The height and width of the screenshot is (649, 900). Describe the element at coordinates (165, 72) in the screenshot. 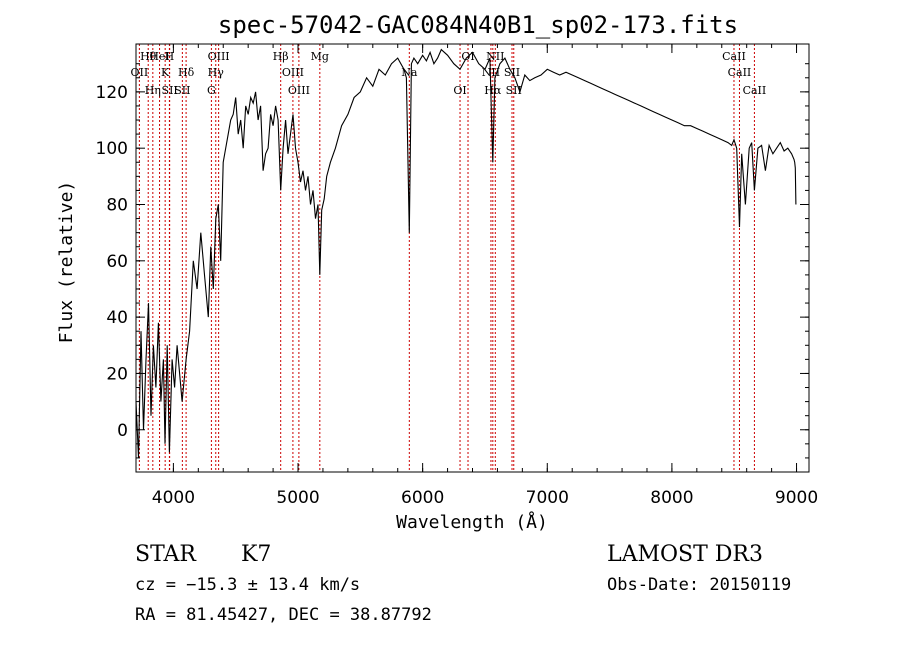

I see `marker-label: K` at that location.